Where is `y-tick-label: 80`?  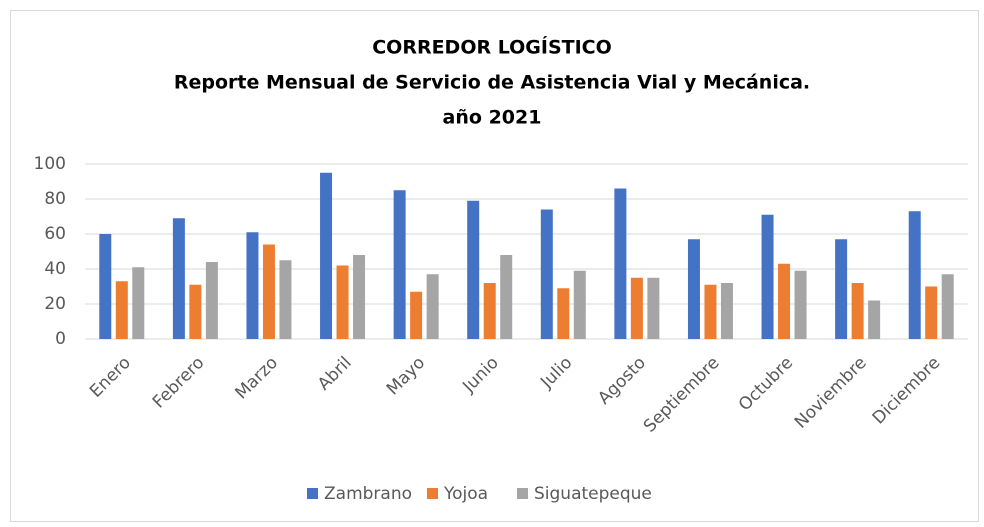
y-tick-label: 80 is located at coordinates (55, 199).